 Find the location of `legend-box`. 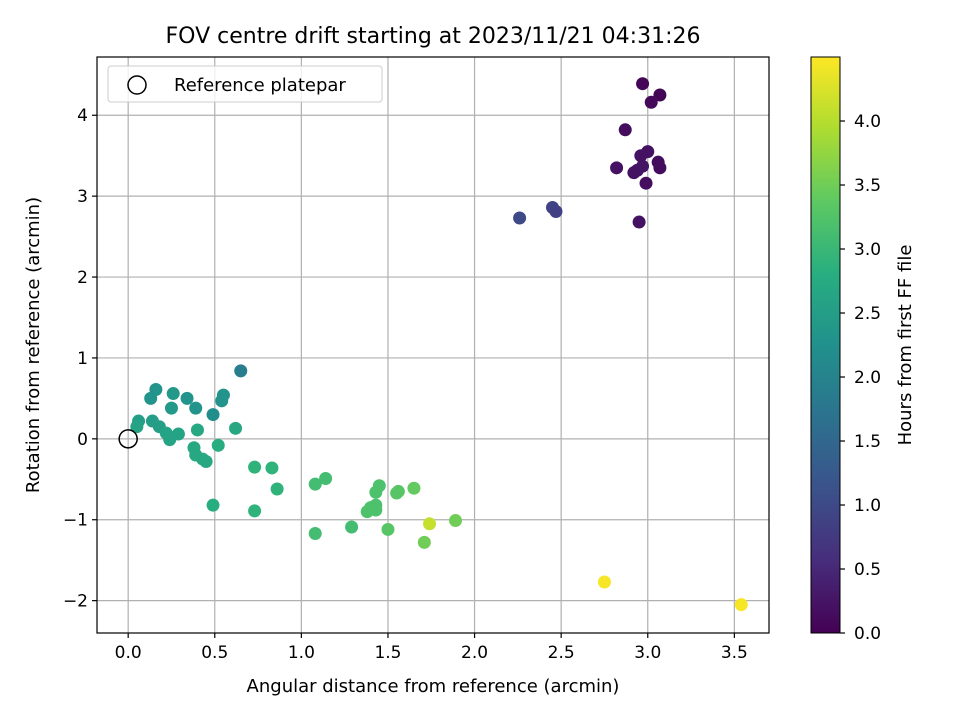

legend-box is located at coordinates (245, 84).